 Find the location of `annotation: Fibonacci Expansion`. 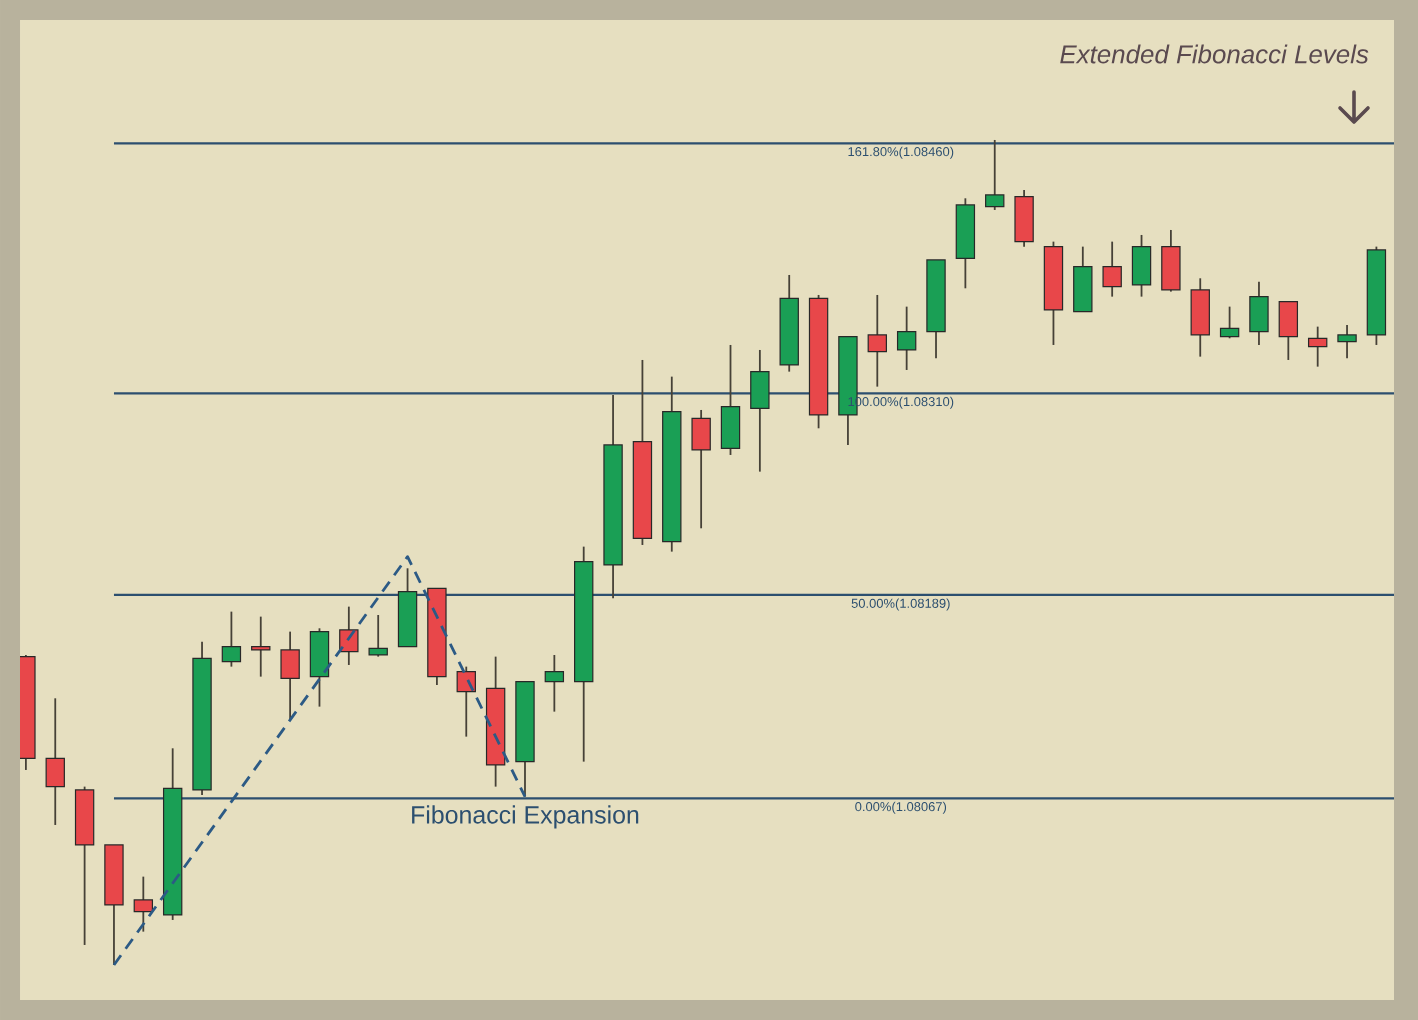

annotation: Fibonacci Expansion is located at coordinates (525, 817).